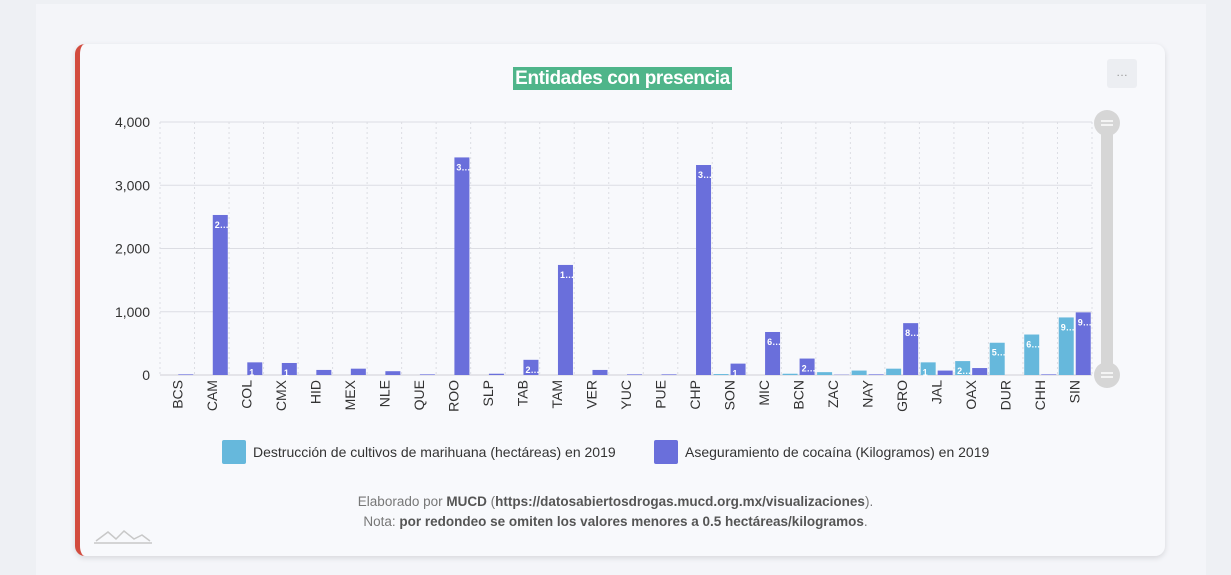  What do you see at coordinates (937, 392) in the screenshot?
I see `x-tick-label: JAL` at bounding box center [937, 392].